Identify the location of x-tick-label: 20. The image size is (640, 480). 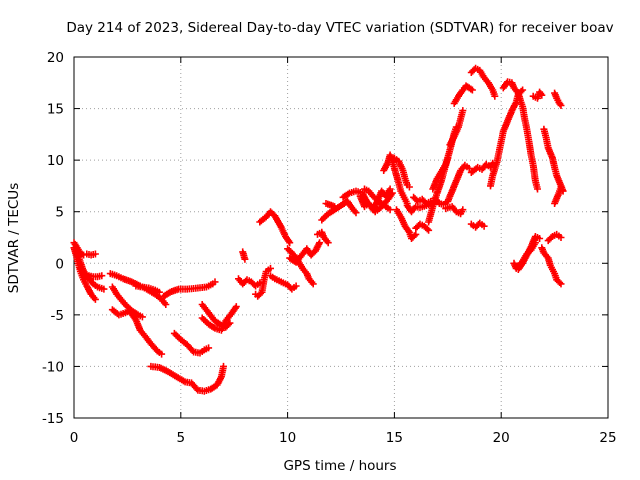
(501, 438).